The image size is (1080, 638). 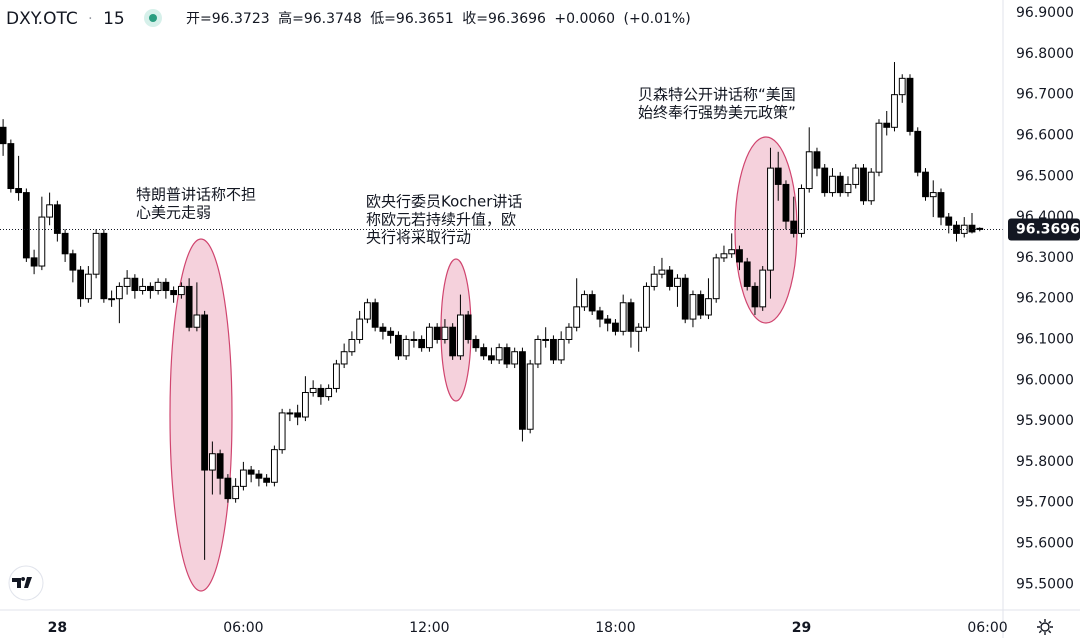 I want to click on annotation-line: 贝森特公开讲话称“美国, so click(x=717, y=95).